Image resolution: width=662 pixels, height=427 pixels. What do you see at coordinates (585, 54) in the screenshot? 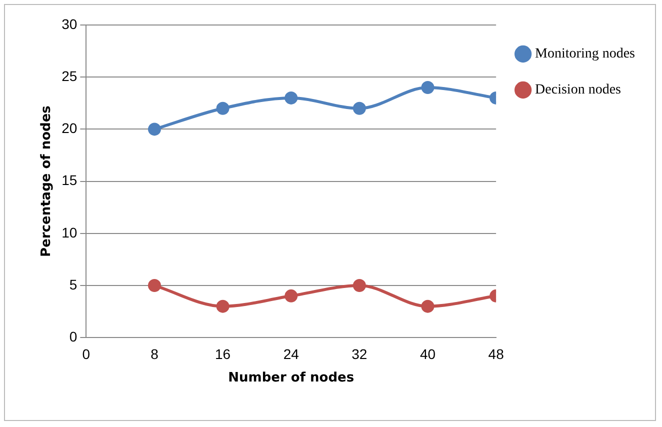
I see `legend-label: Monitoring nodes` at bounding box center [585, 54].